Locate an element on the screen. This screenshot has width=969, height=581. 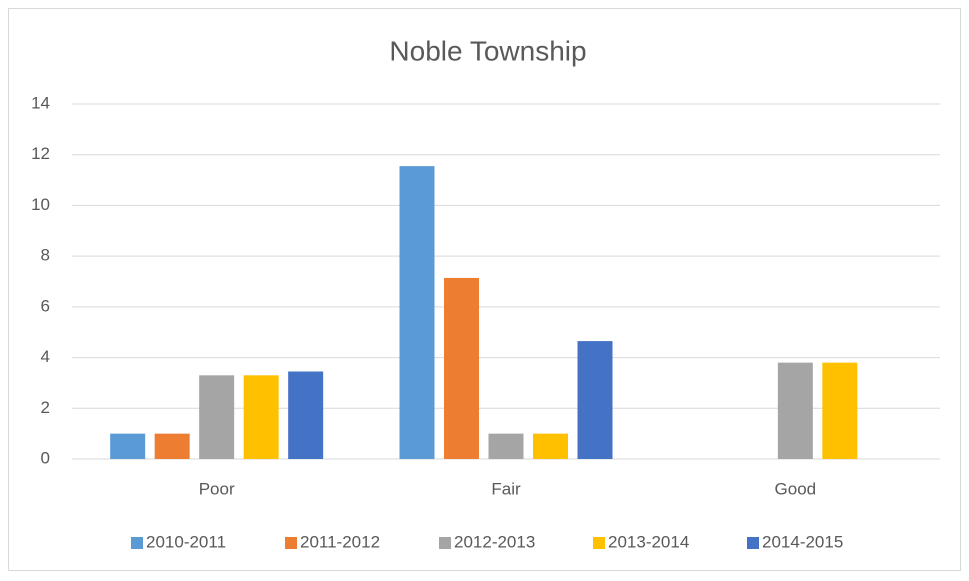
y-tick-label: 8 is located at coordinates (45, 255).